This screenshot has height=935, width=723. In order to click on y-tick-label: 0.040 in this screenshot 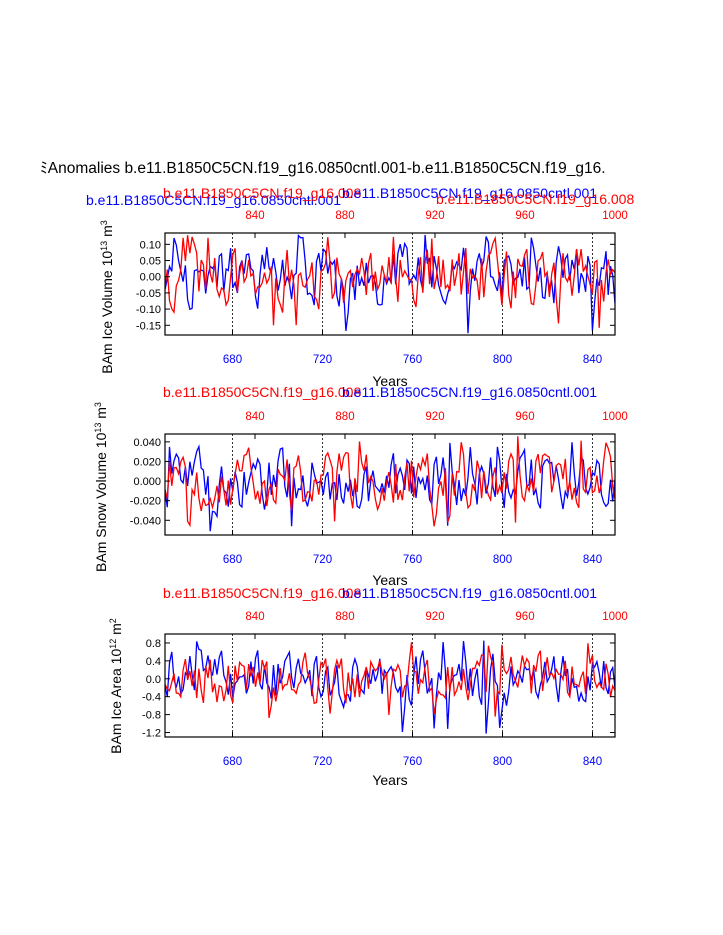, I will do `click(147, 443)`.